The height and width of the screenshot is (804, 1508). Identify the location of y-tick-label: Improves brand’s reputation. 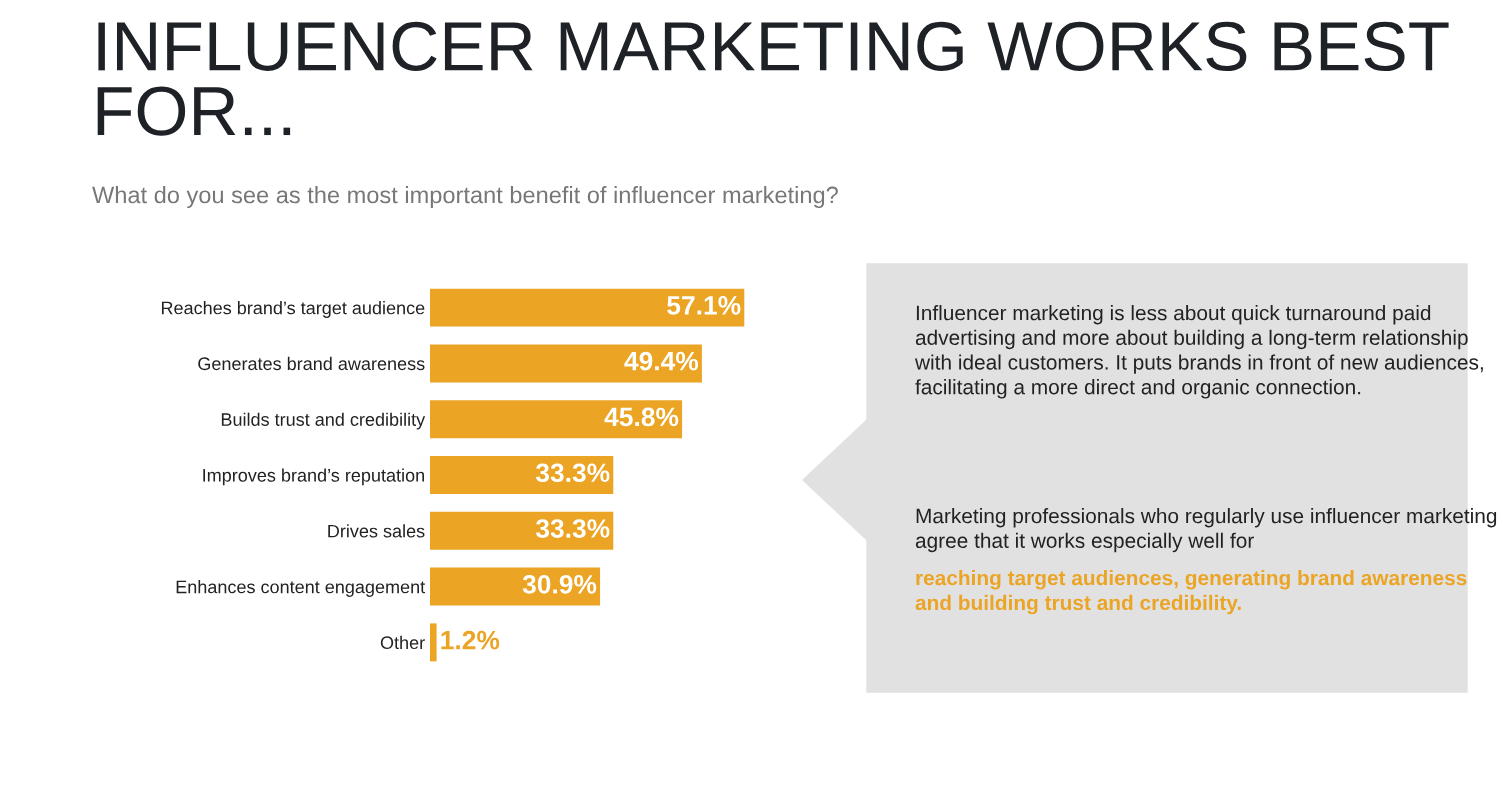
(313, 477).